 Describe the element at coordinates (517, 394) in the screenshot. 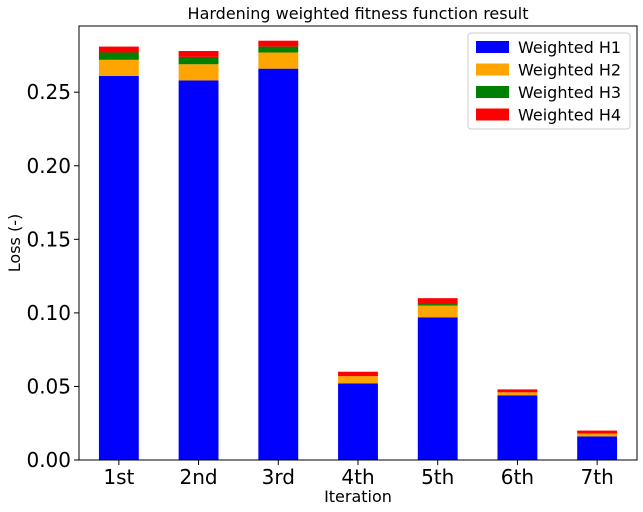

I see `bar-segment-6th-h2` at that location.